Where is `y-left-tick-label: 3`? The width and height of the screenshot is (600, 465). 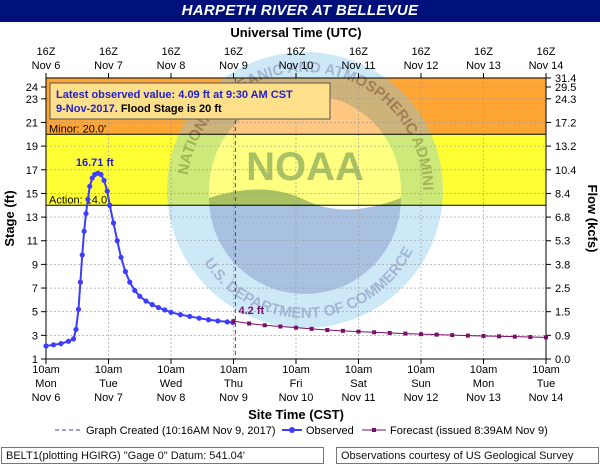
y-left-tick-label: 3 is located at coordinates (35, 336).